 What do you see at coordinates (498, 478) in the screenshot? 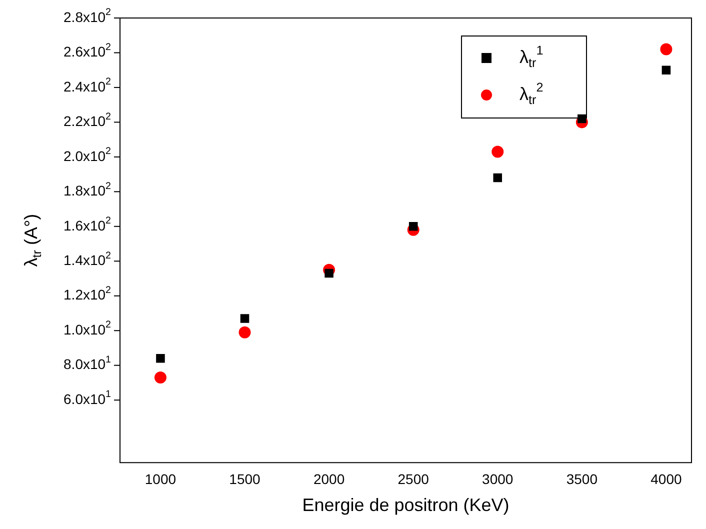
I see `x-tick-label: 3000` at bounding box center [498, 478].